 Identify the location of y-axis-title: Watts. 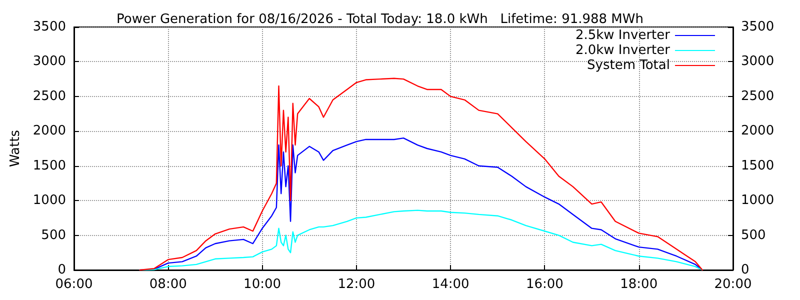
(16, 148).